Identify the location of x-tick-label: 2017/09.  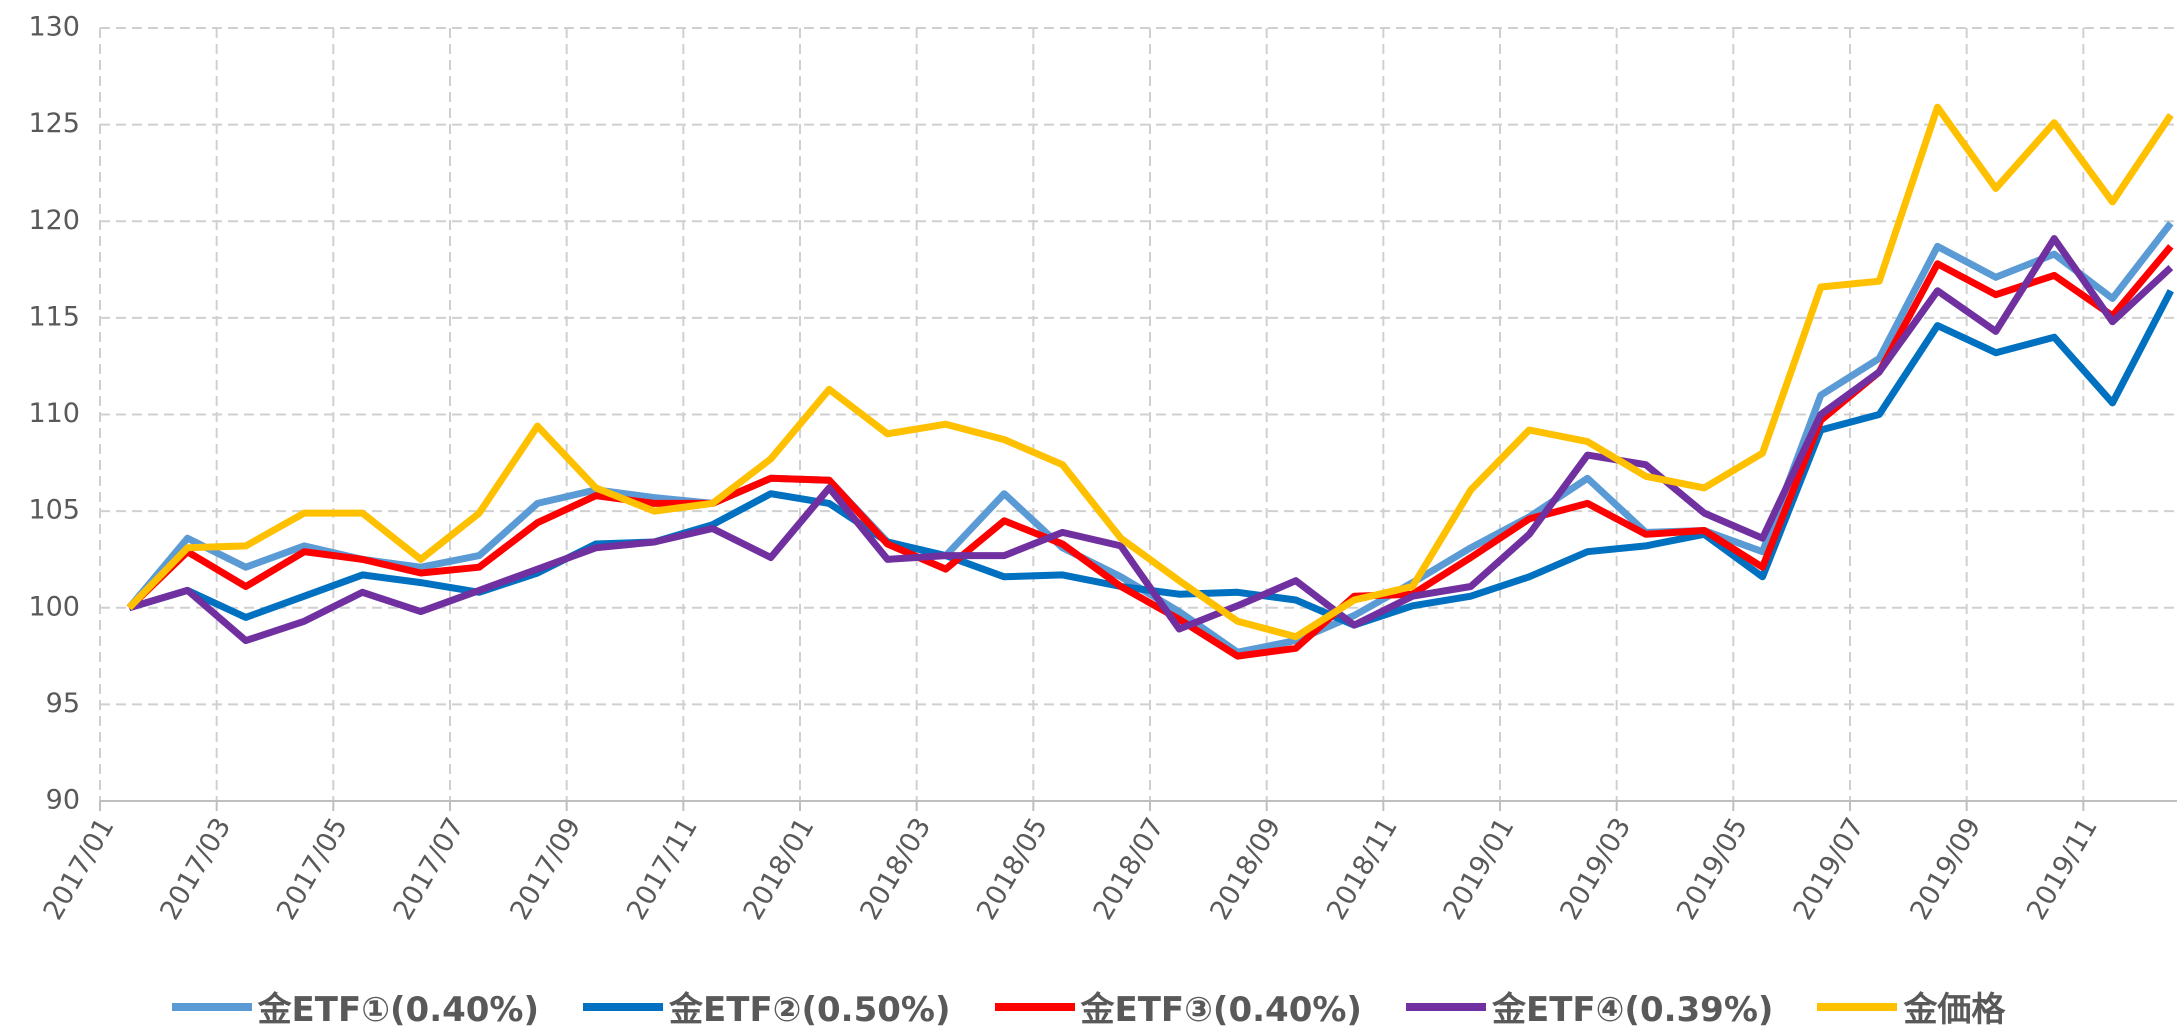
(545, 869).